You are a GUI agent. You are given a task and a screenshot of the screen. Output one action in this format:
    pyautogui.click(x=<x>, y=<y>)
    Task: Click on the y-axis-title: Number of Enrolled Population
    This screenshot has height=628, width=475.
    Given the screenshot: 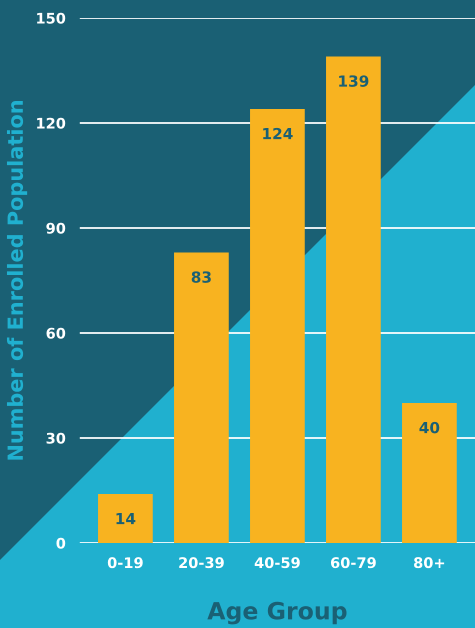 What is the action you would take?
    pyautogui.click(x=17, y=280)
    